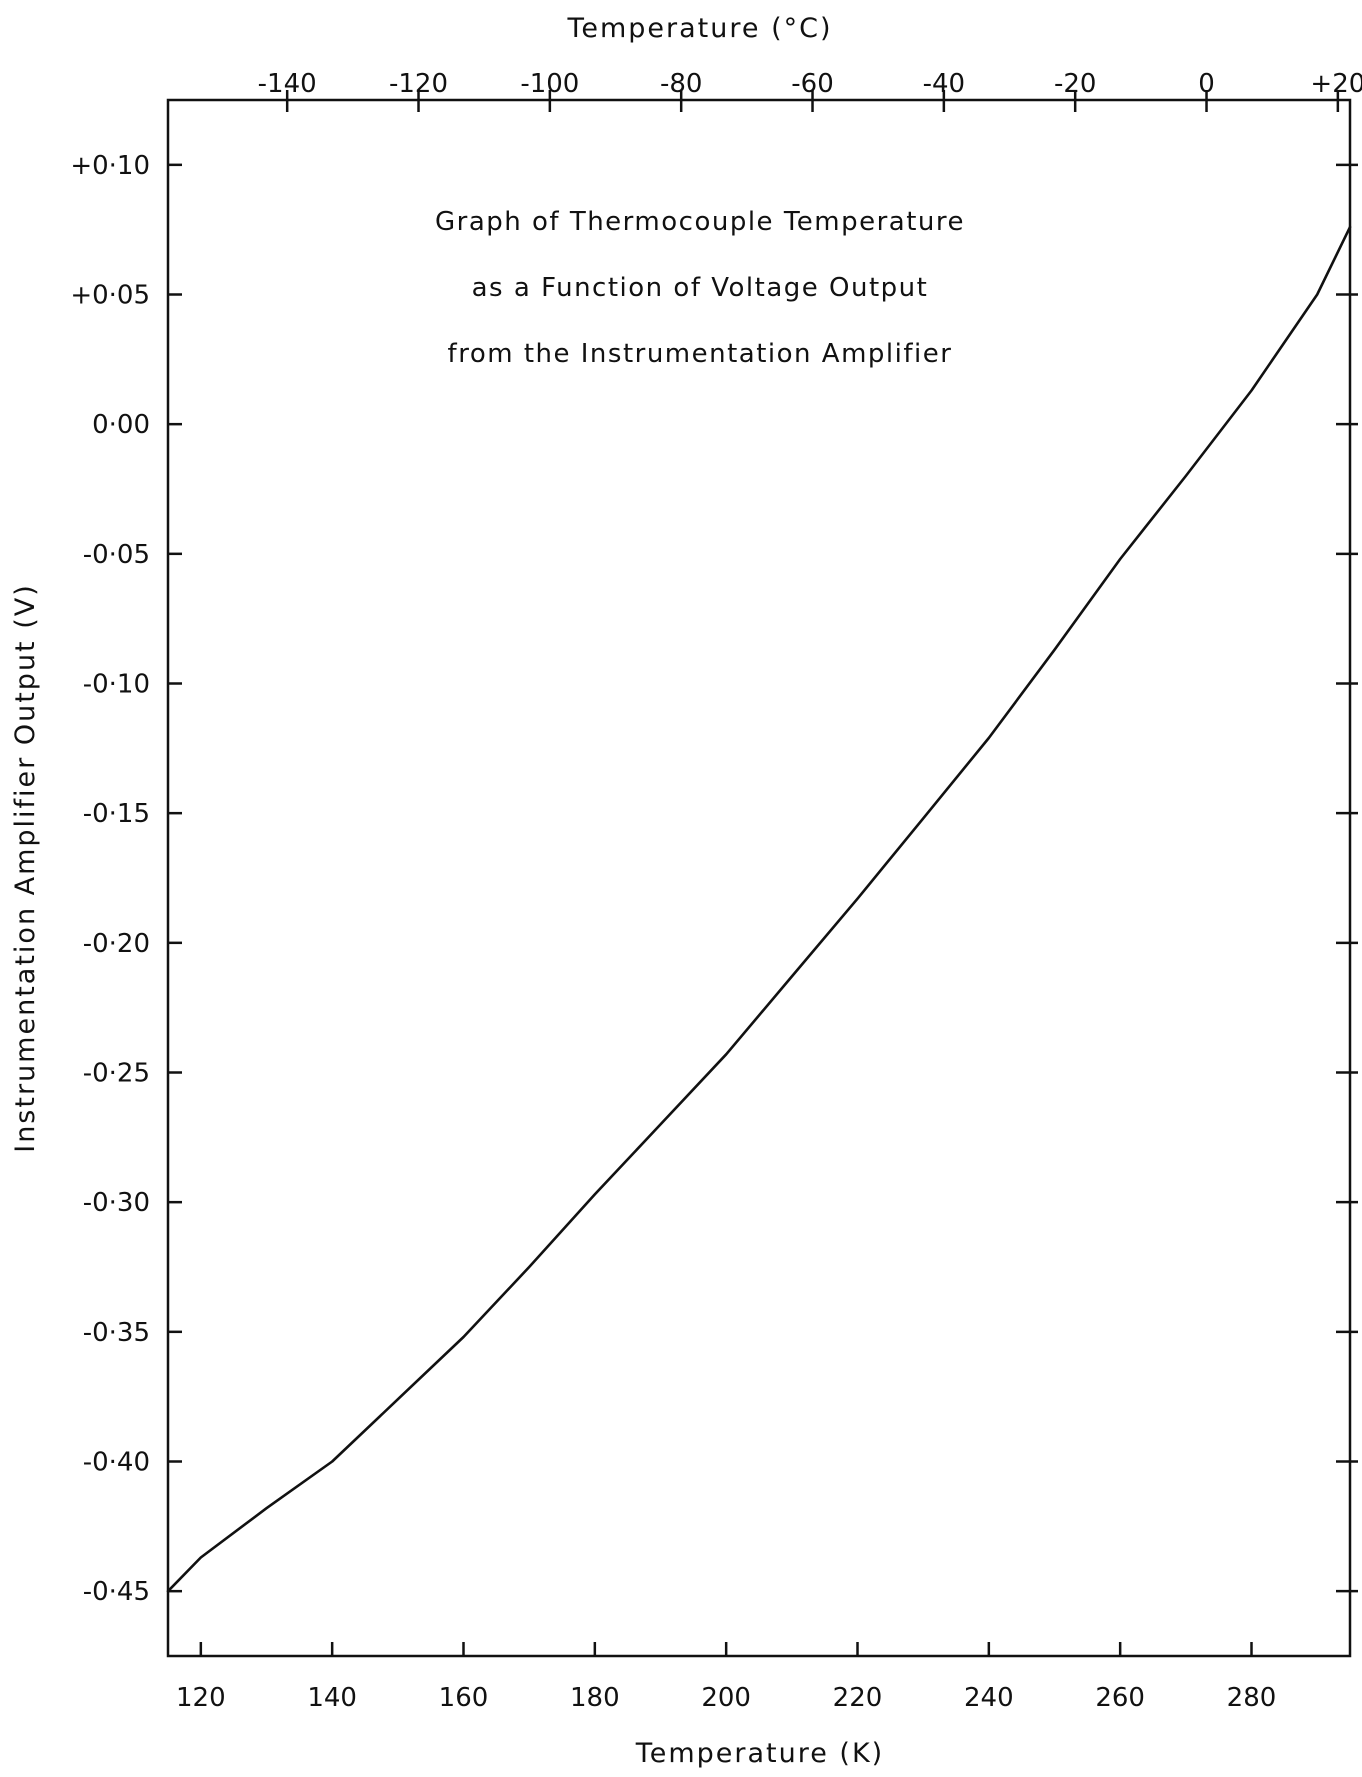 The image size is (1362, 1777). I want to click on top-x-tick-label: -100, so click(549, 84).